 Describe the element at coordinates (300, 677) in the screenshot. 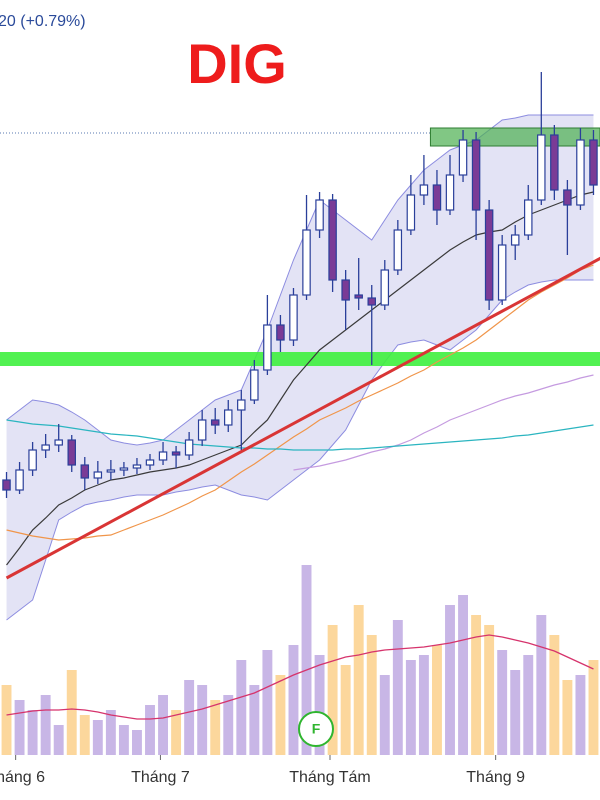

I see `volume-ma` at that location.